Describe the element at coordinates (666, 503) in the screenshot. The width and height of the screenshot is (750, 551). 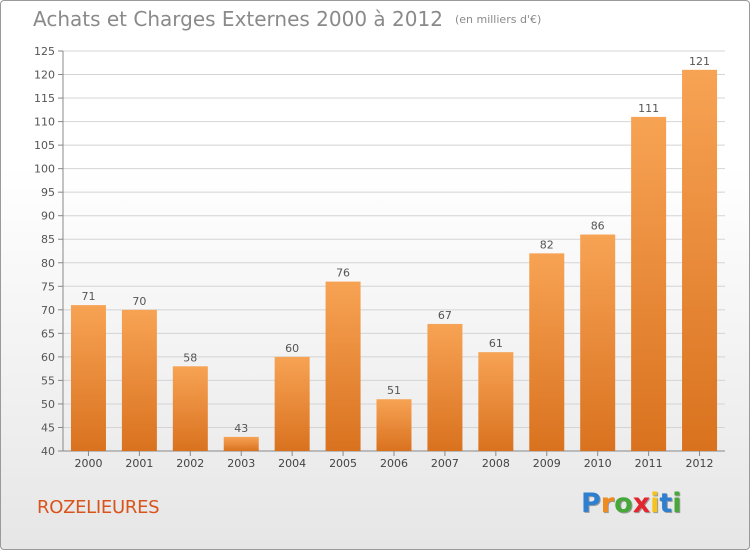
I see `logo-letter: t` at that location.